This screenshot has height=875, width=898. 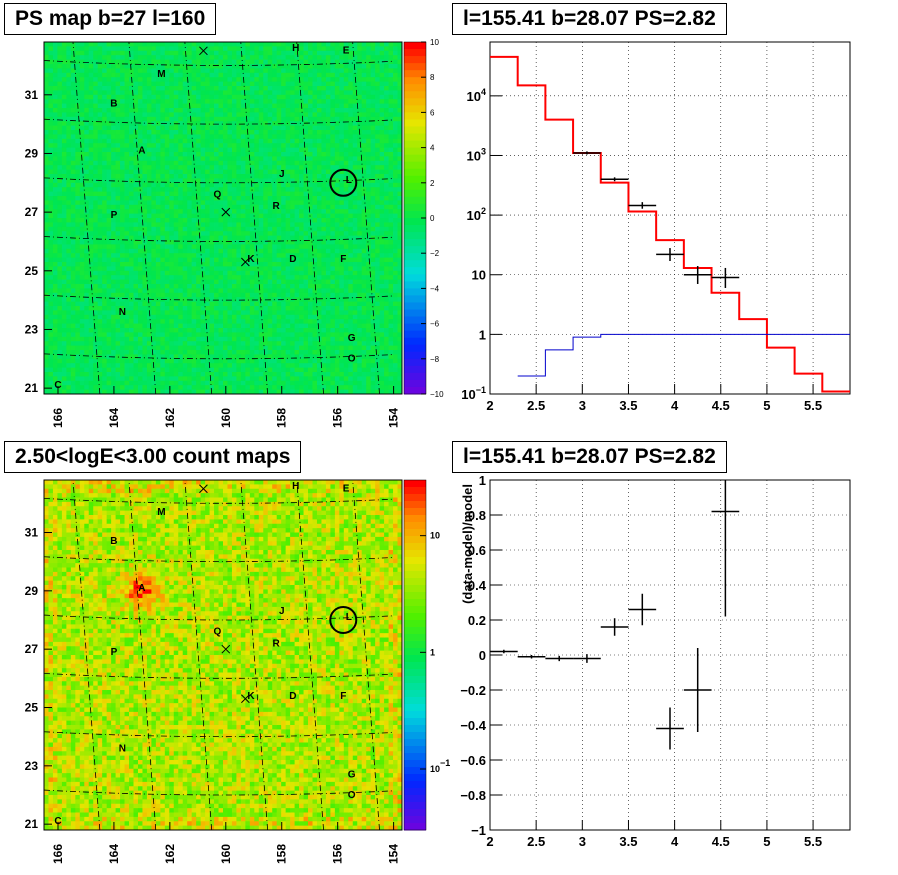 I want to click on ps-map-source-label: J, so click(x=282, y=174).